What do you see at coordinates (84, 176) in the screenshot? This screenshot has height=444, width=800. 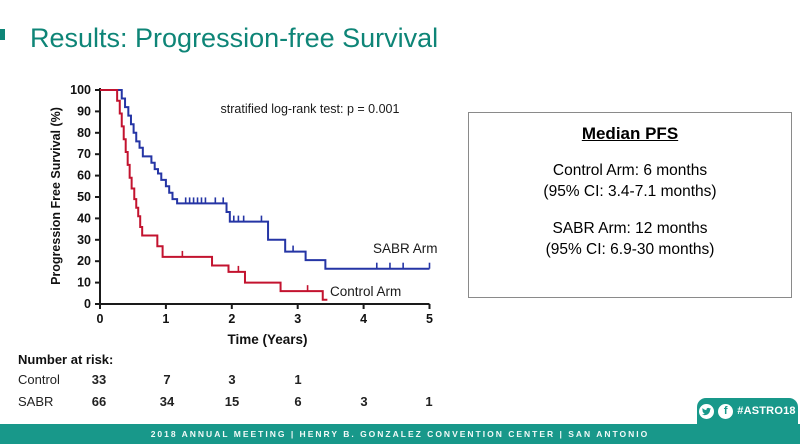 I see `svg-text: 60` at bounding box center [84, 176].